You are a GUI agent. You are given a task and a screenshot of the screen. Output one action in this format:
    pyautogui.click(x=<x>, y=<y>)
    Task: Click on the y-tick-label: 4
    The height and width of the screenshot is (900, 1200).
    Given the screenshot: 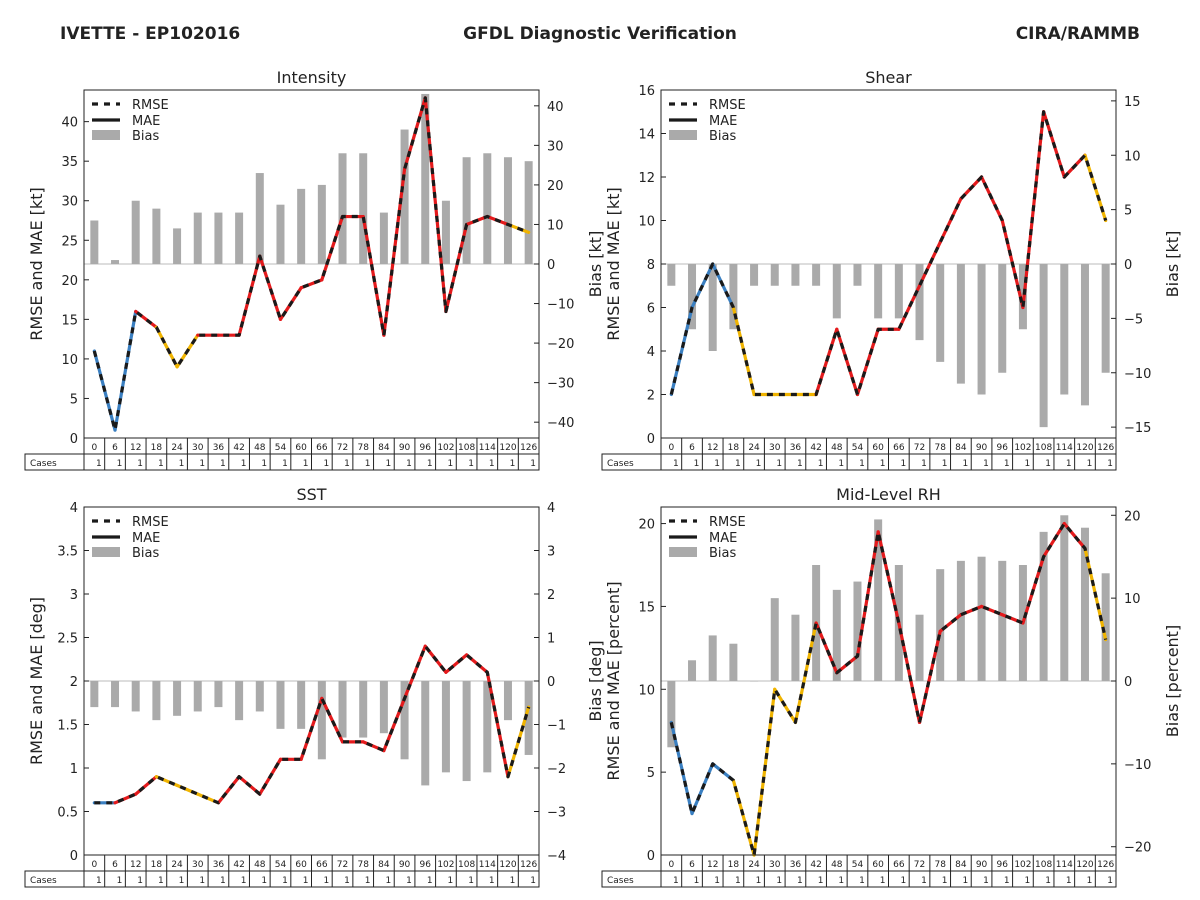 What is the action you would take?
    pyautogui.click(x=74, y=508)
    